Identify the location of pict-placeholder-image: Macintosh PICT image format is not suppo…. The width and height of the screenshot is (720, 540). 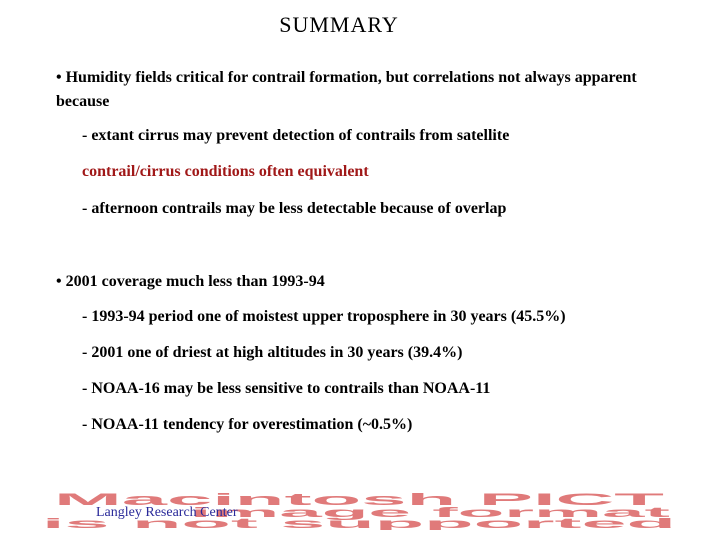
(359, 510).